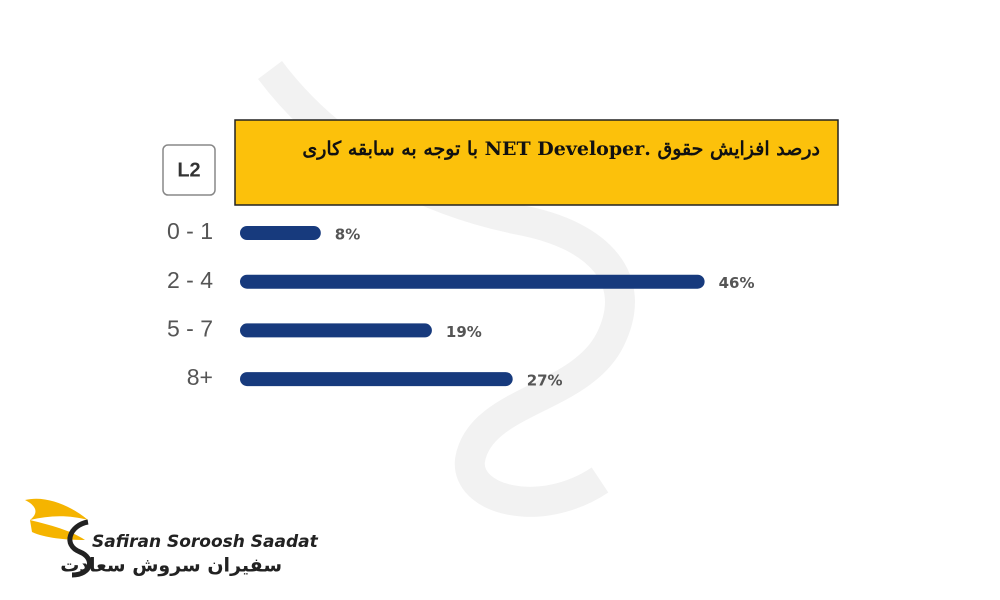 The width and height of the screenshot is (1000, 600). I want to click on value-label: 19%, so click(464, 332).